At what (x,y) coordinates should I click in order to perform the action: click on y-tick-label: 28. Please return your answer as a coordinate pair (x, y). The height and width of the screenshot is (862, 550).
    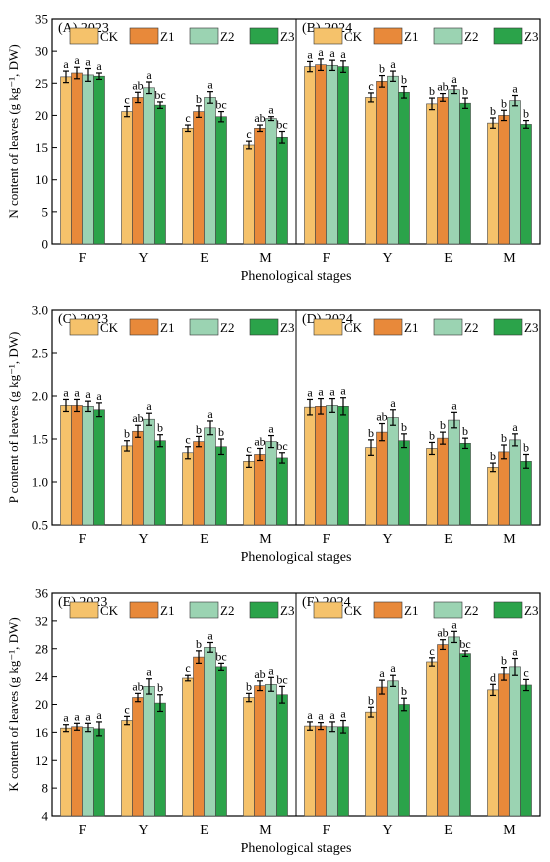
    Looking at the image, I should click on (41, 648).